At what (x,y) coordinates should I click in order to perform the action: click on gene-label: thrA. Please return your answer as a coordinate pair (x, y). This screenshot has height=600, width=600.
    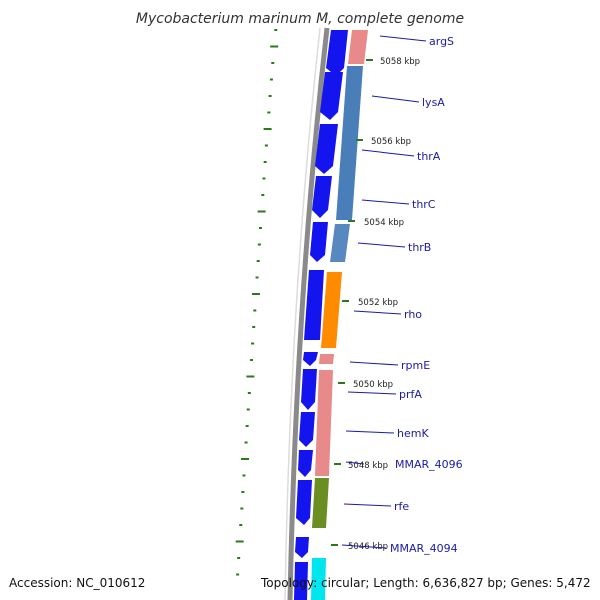
    Looking at the image, I should click on (429, 156).